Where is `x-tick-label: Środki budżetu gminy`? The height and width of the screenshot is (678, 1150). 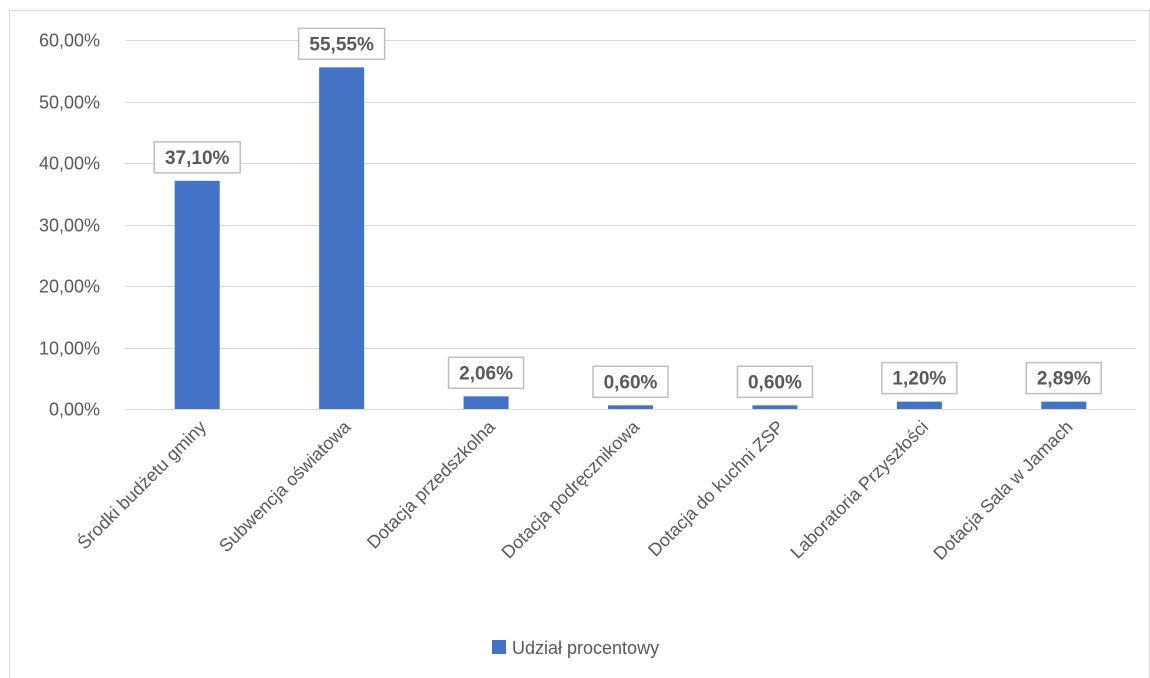 x-tick-label: Środki budżetu gminy is located at coordinates (141, 484).